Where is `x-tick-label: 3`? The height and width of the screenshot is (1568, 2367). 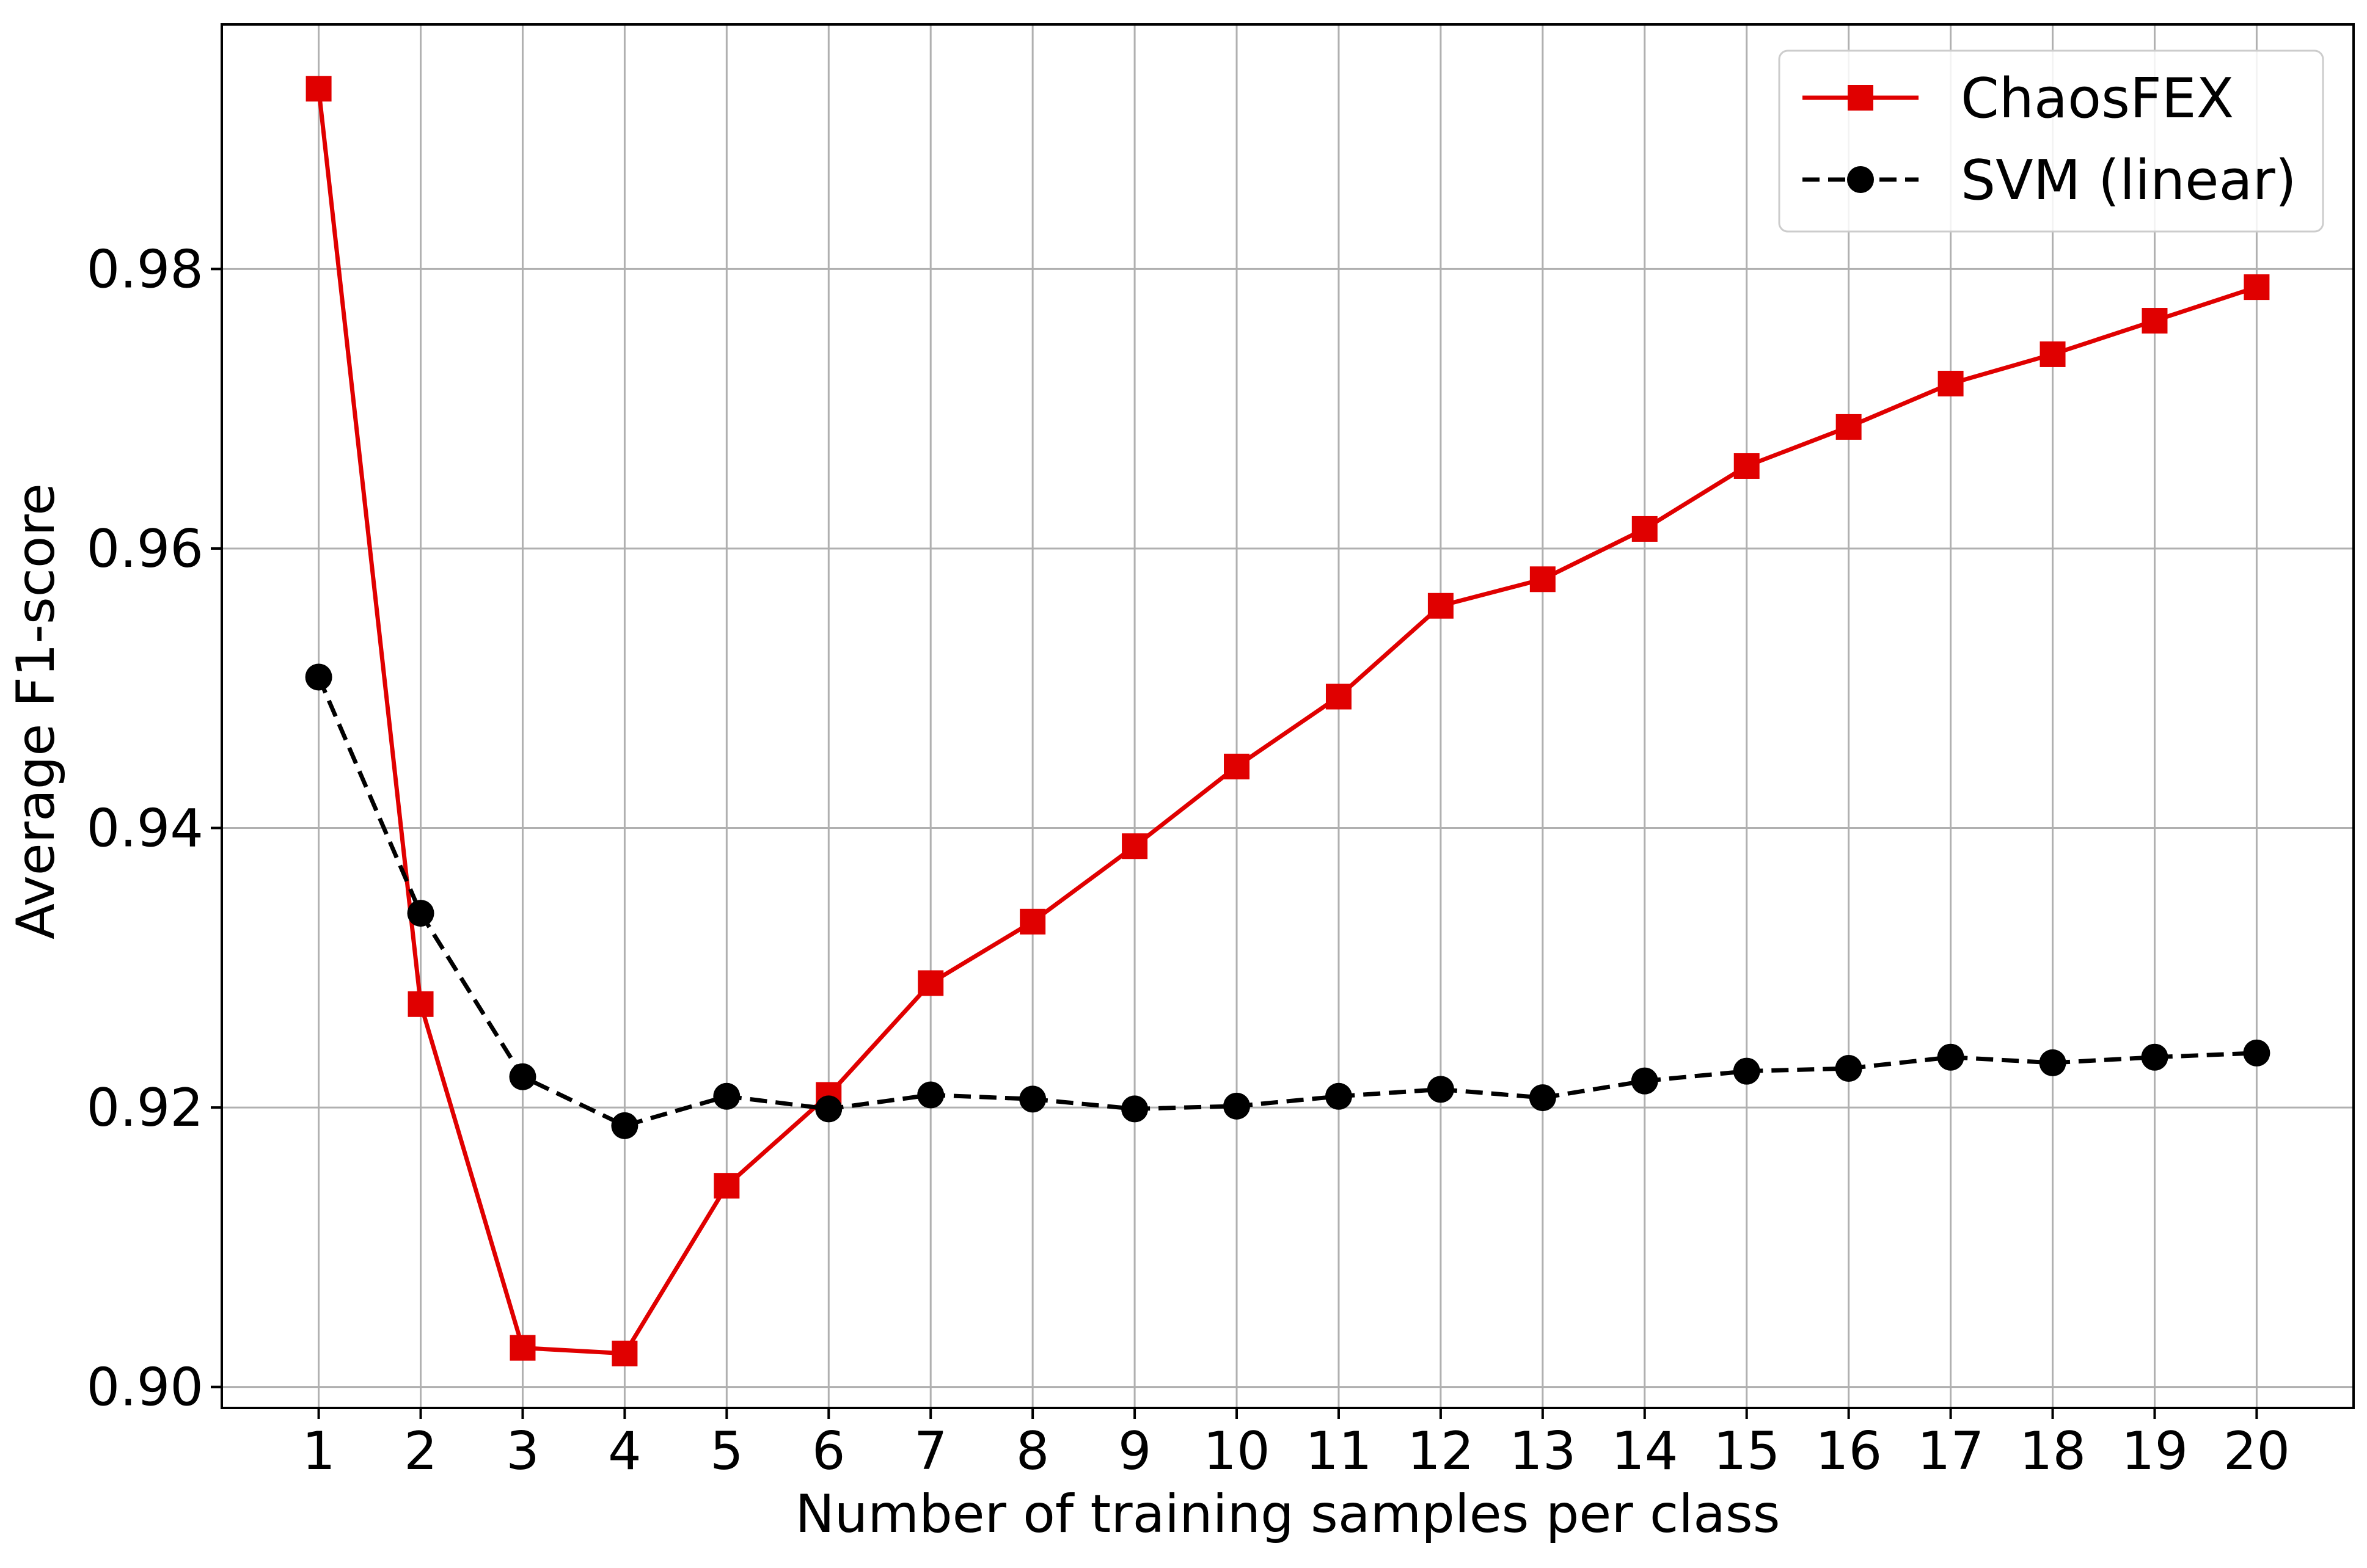 x-tick-label: 3 is located at coordinates (523, 1451).